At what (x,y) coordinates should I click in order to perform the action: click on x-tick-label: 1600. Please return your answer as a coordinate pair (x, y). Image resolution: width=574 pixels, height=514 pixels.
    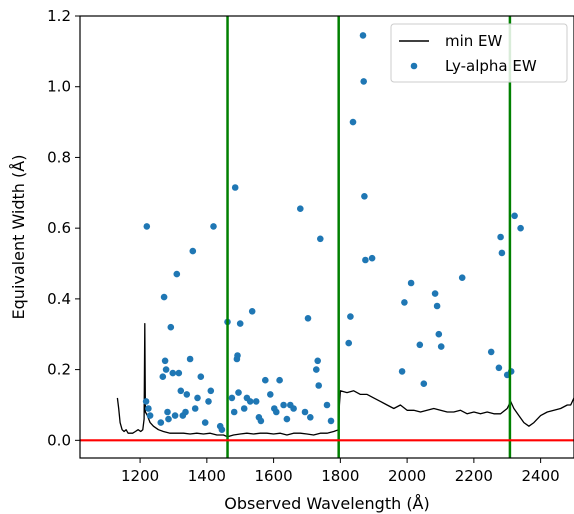
    Looking at the image, I should click on (274, 476).